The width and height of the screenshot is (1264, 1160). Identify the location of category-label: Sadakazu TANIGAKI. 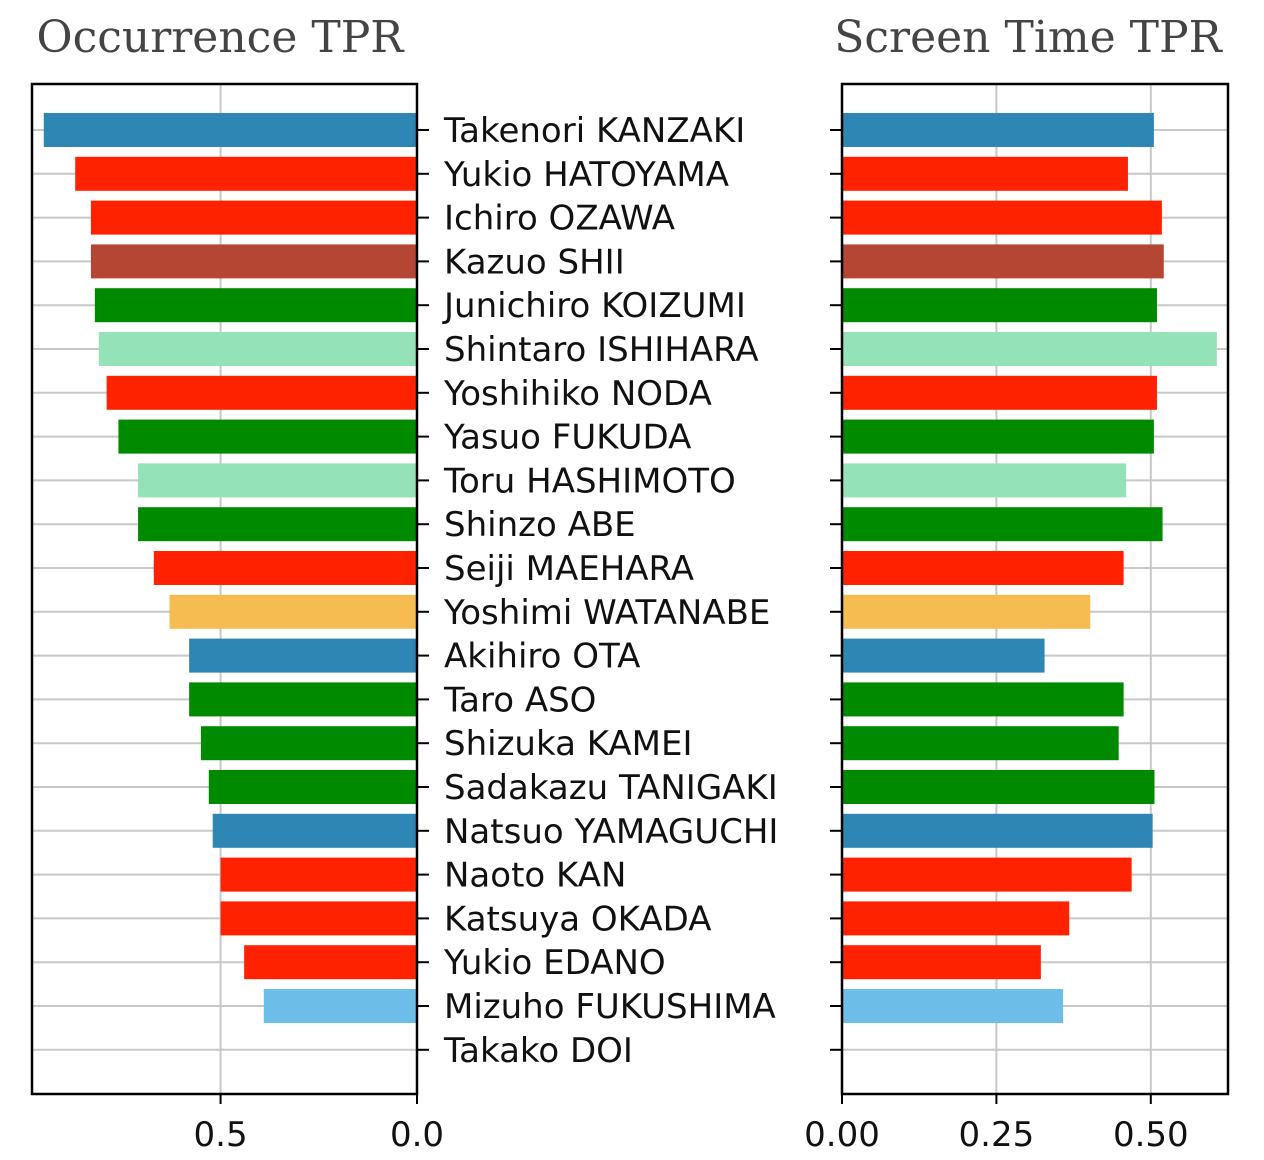
(611, 788).